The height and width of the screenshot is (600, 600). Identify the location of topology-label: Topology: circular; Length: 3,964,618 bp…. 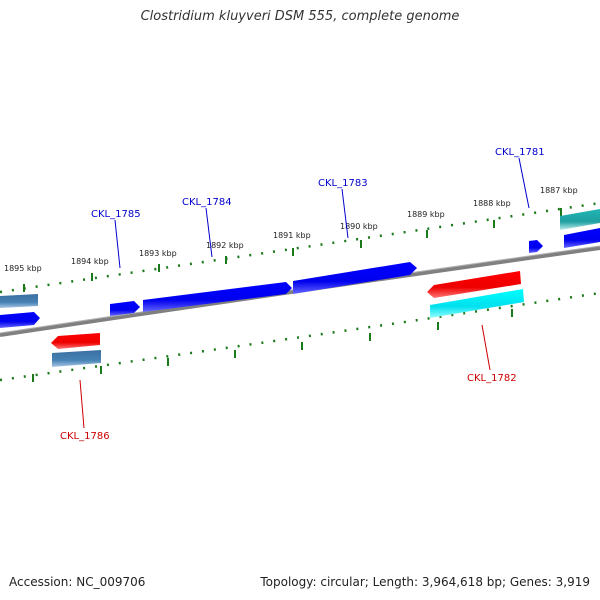
(425, 582).